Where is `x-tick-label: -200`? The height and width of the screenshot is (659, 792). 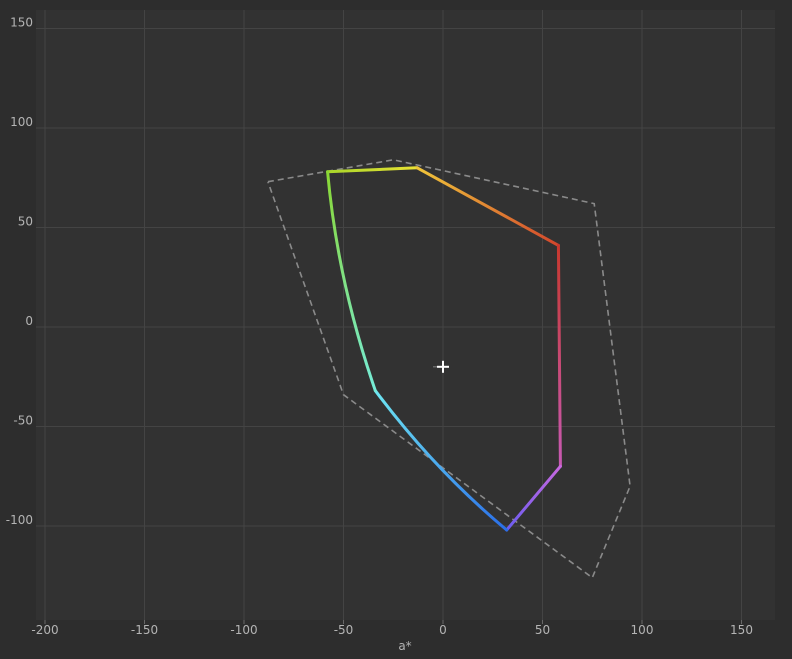 x-tick-label: -200 is located at coordinates (44, 630).